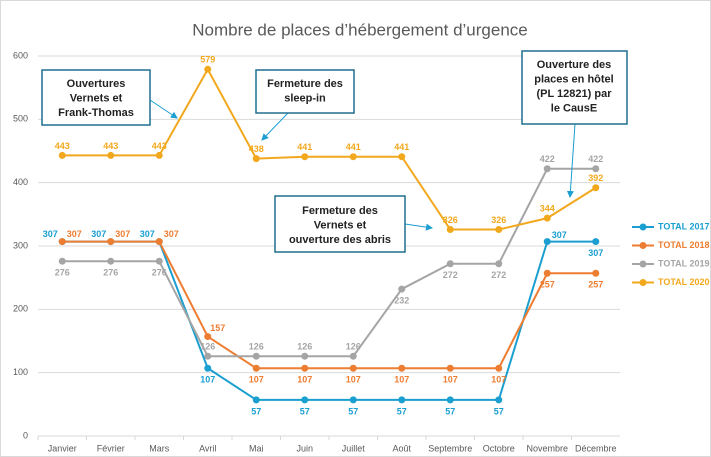  Describe the element at coordinates (450, 275) in the screenshot. I see `data-label: 272` at that location.